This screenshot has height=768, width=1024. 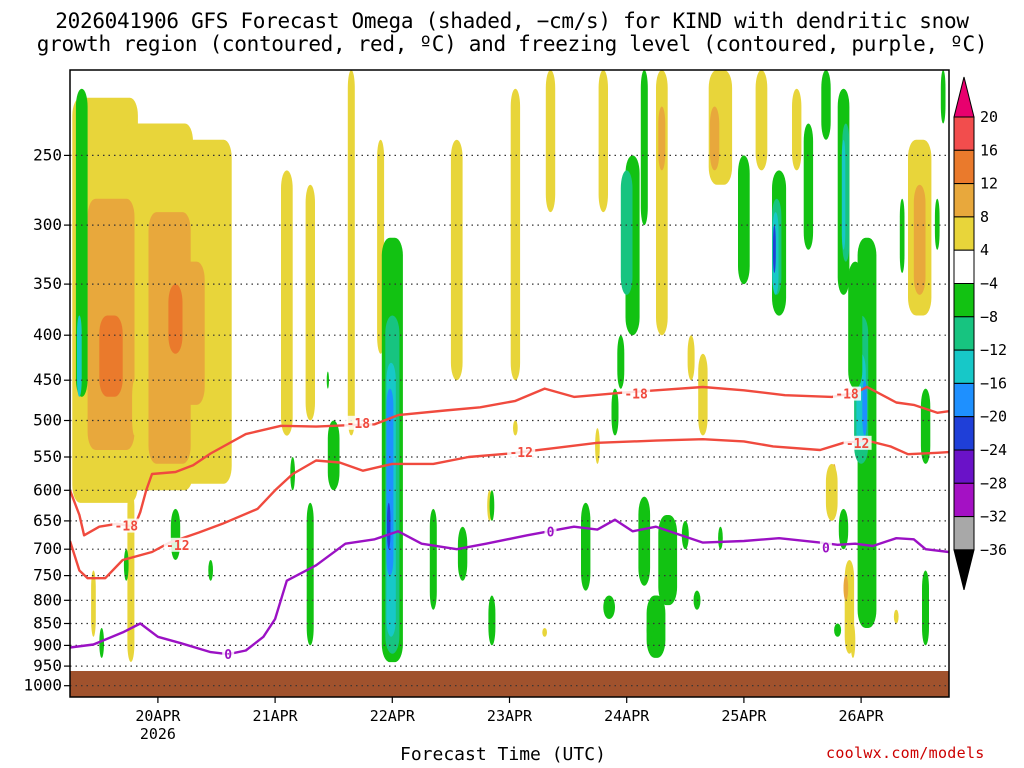 I want to click on x-tick-label-1: 21APR, so click(x=276, y=716).